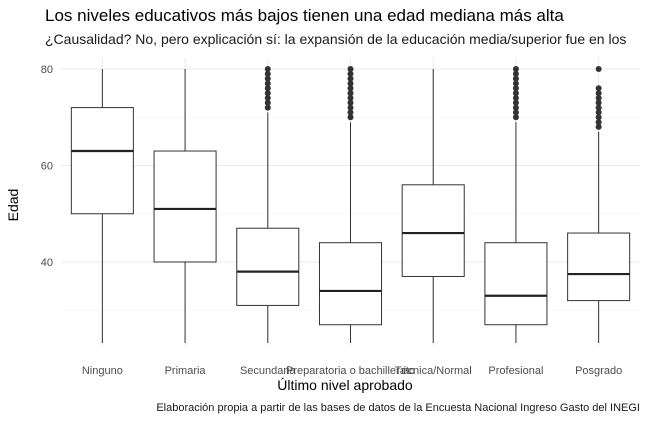  Describe the element at coordinates (102, 371) in the screenshot. I see `x-tick-label: Ninguno` at that location.